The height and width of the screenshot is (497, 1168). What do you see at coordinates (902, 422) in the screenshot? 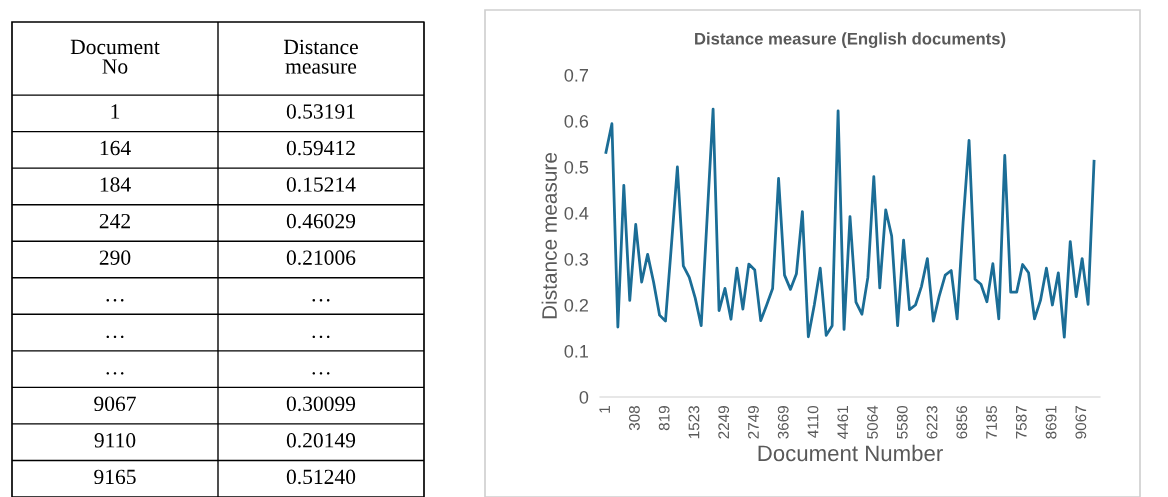
I see `x-tick-label: 5580` at bounding box center [902, 422].